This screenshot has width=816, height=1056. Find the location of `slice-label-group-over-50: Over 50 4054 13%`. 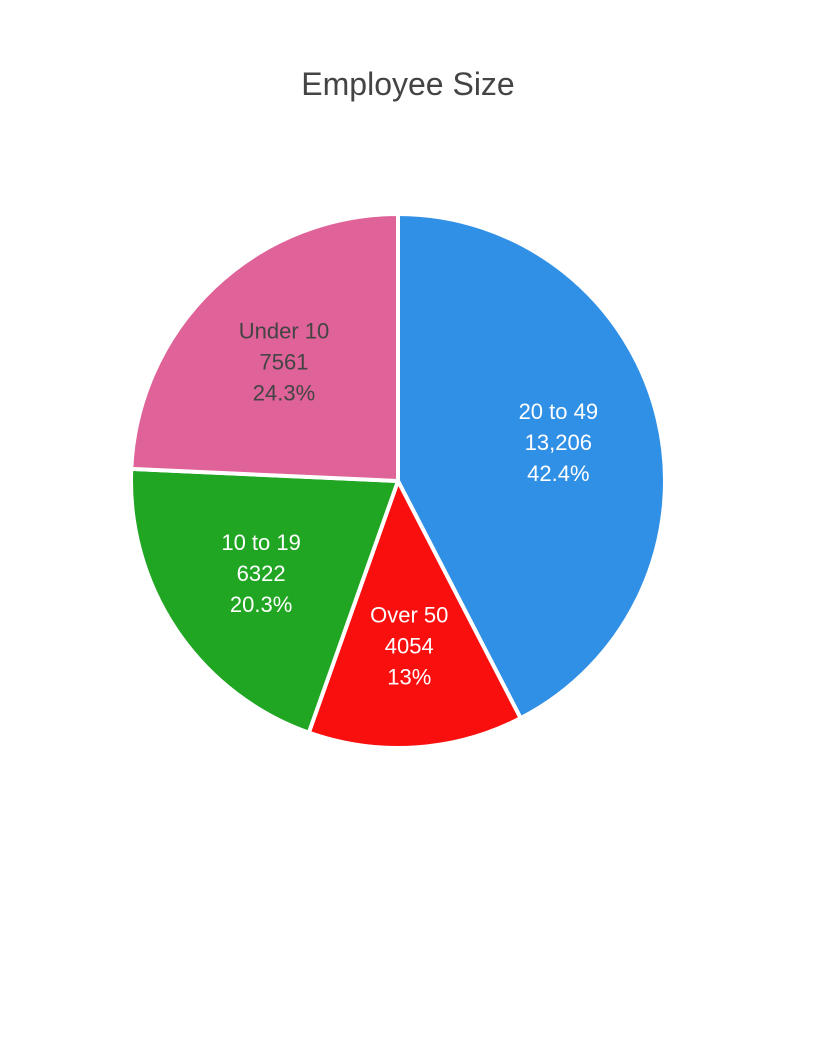

slice-label-group-over-50: Over 50 4054 13% is located at coordinates (409, 646).